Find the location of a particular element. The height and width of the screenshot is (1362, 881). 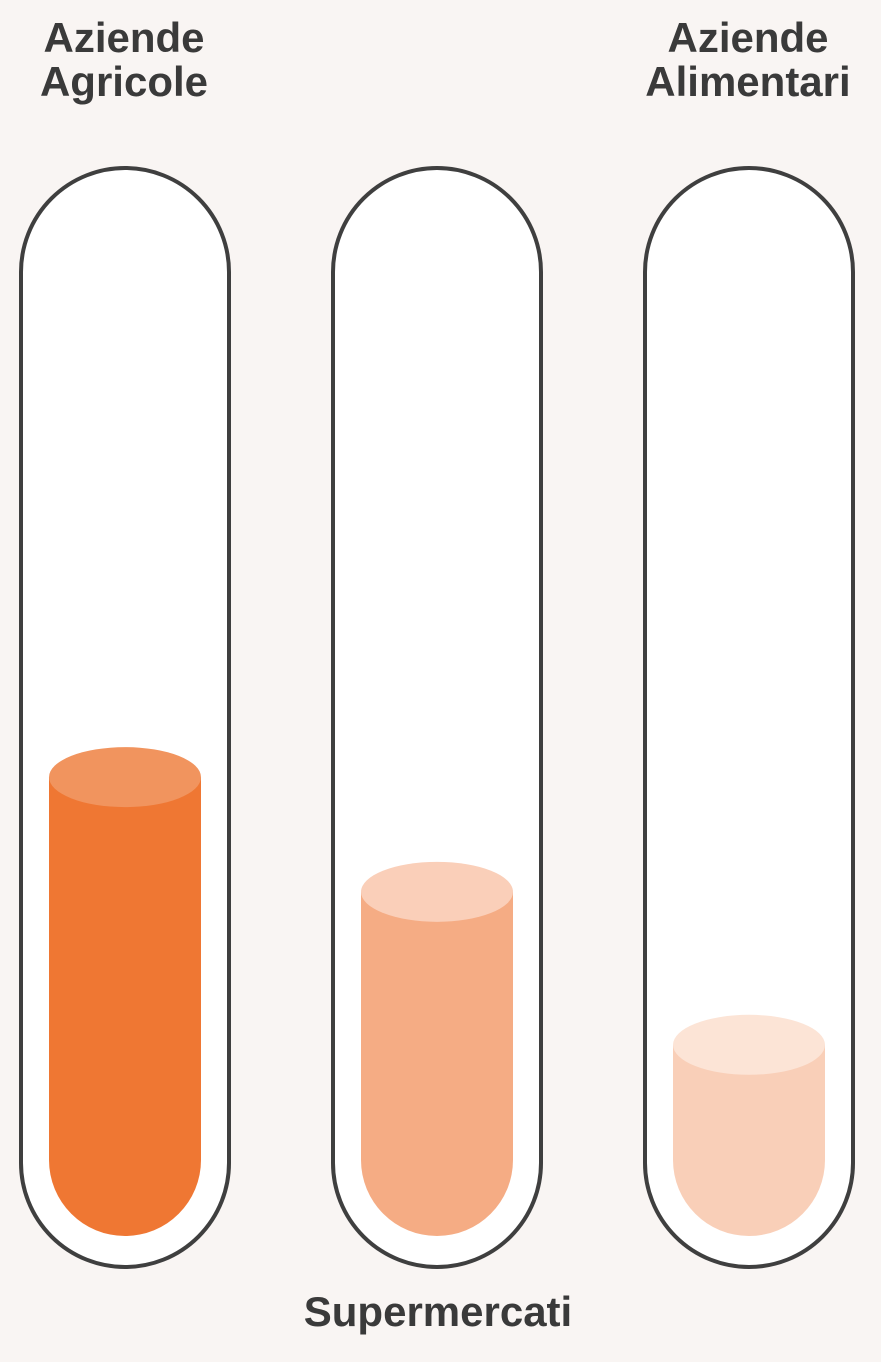

label-line: Alimentari is located at coordinates (748, 81).